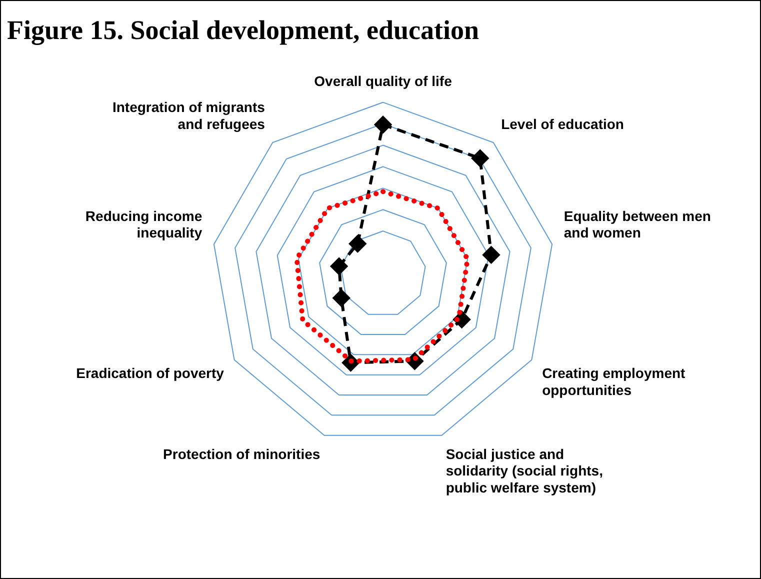 This screenshot has height=579, width=761. Describe the element at coordinates (150, 373) in the screenshot. I see `spoke-label: Eradication of poverty` at that location.